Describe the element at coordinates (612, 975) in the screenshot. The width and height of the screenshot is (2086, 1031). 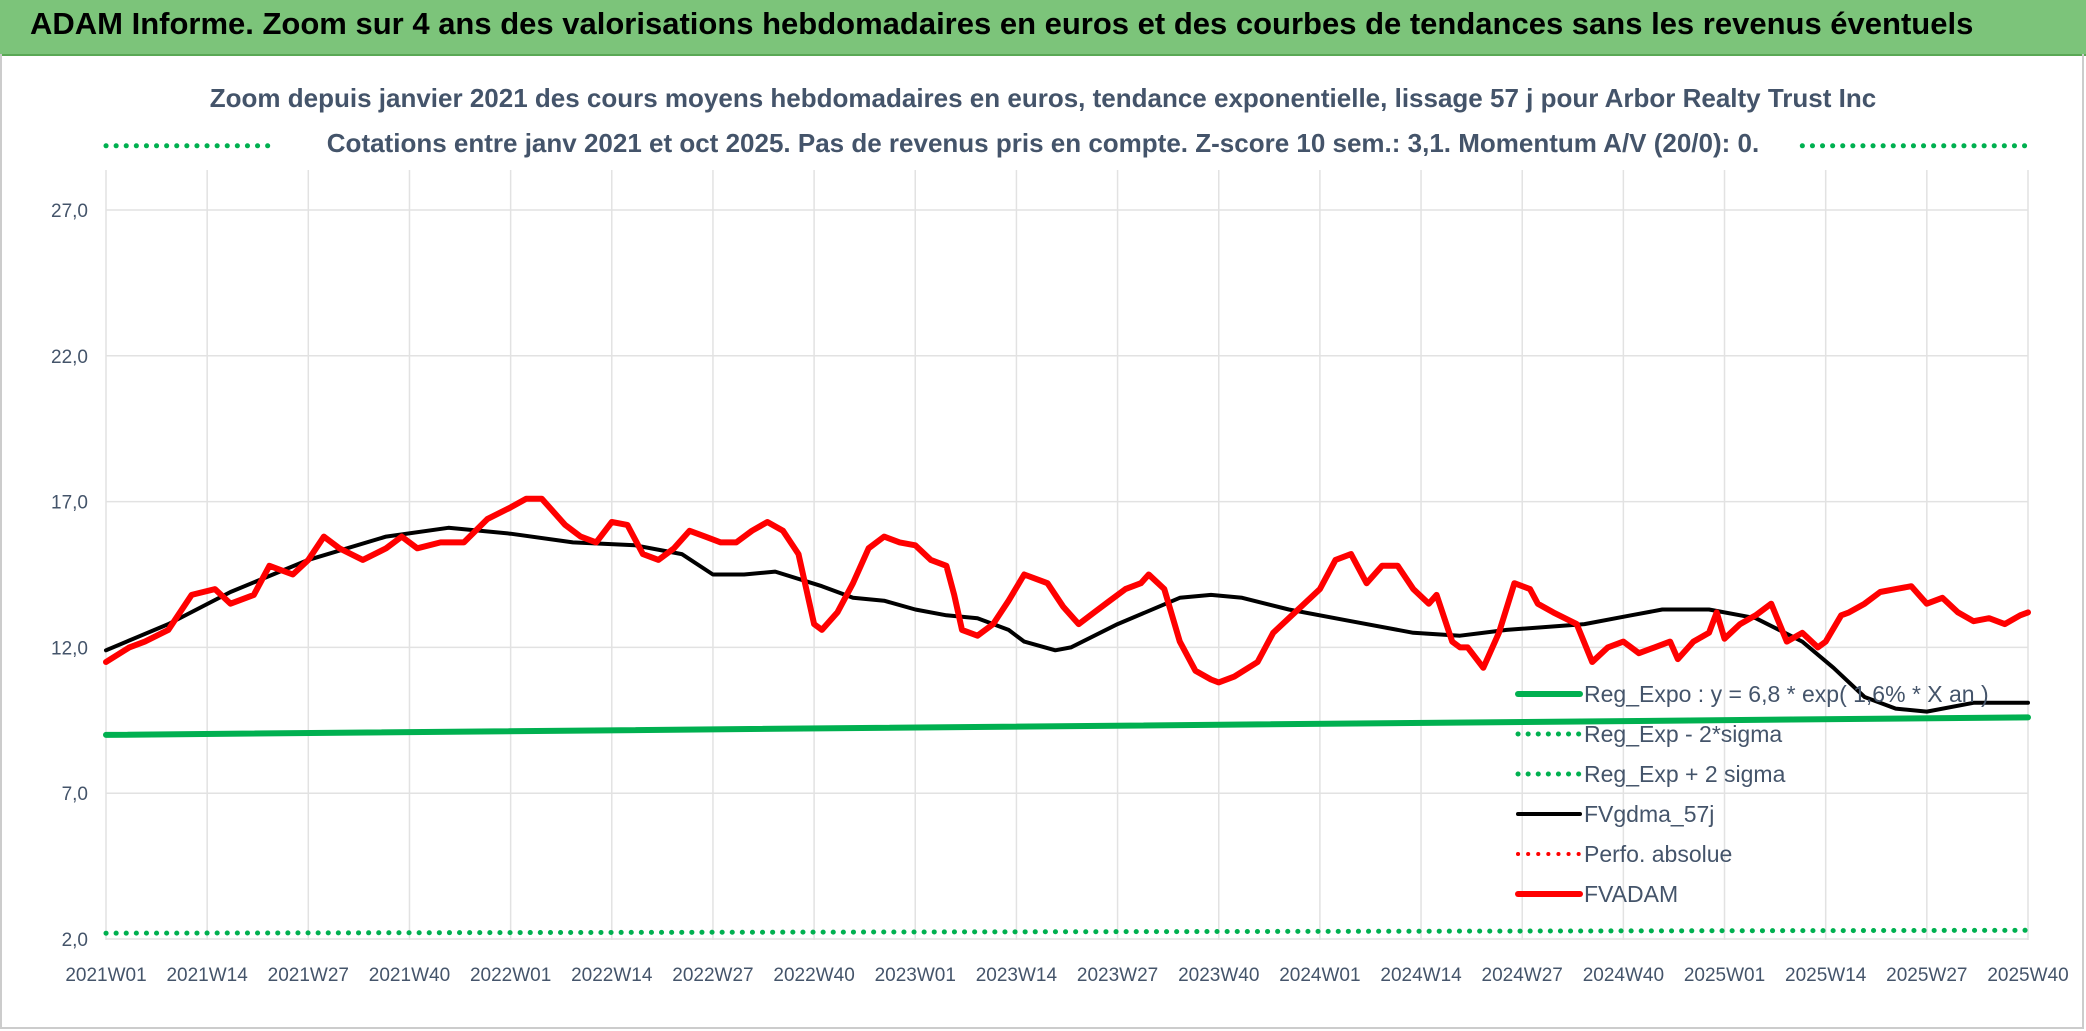
I see `x-tick-label: 2022W14` at that location.